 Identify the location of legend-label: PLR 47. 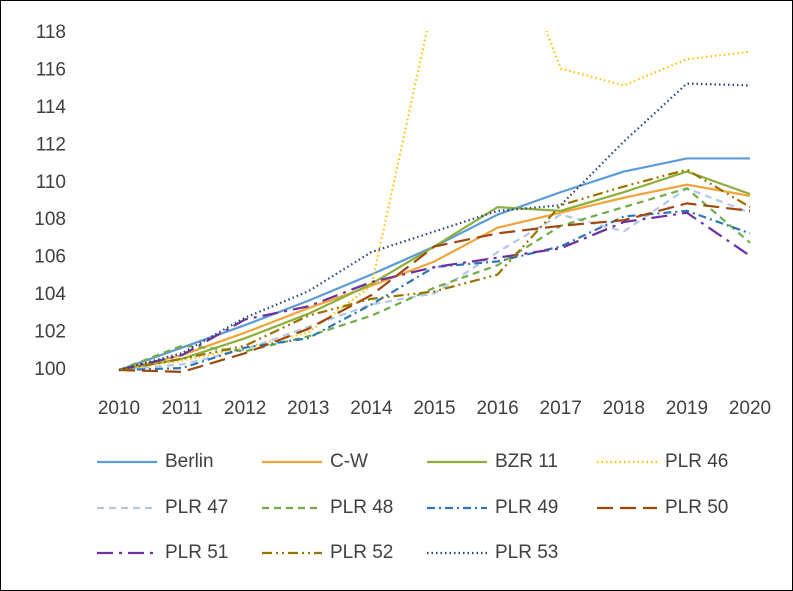
(196, 507).